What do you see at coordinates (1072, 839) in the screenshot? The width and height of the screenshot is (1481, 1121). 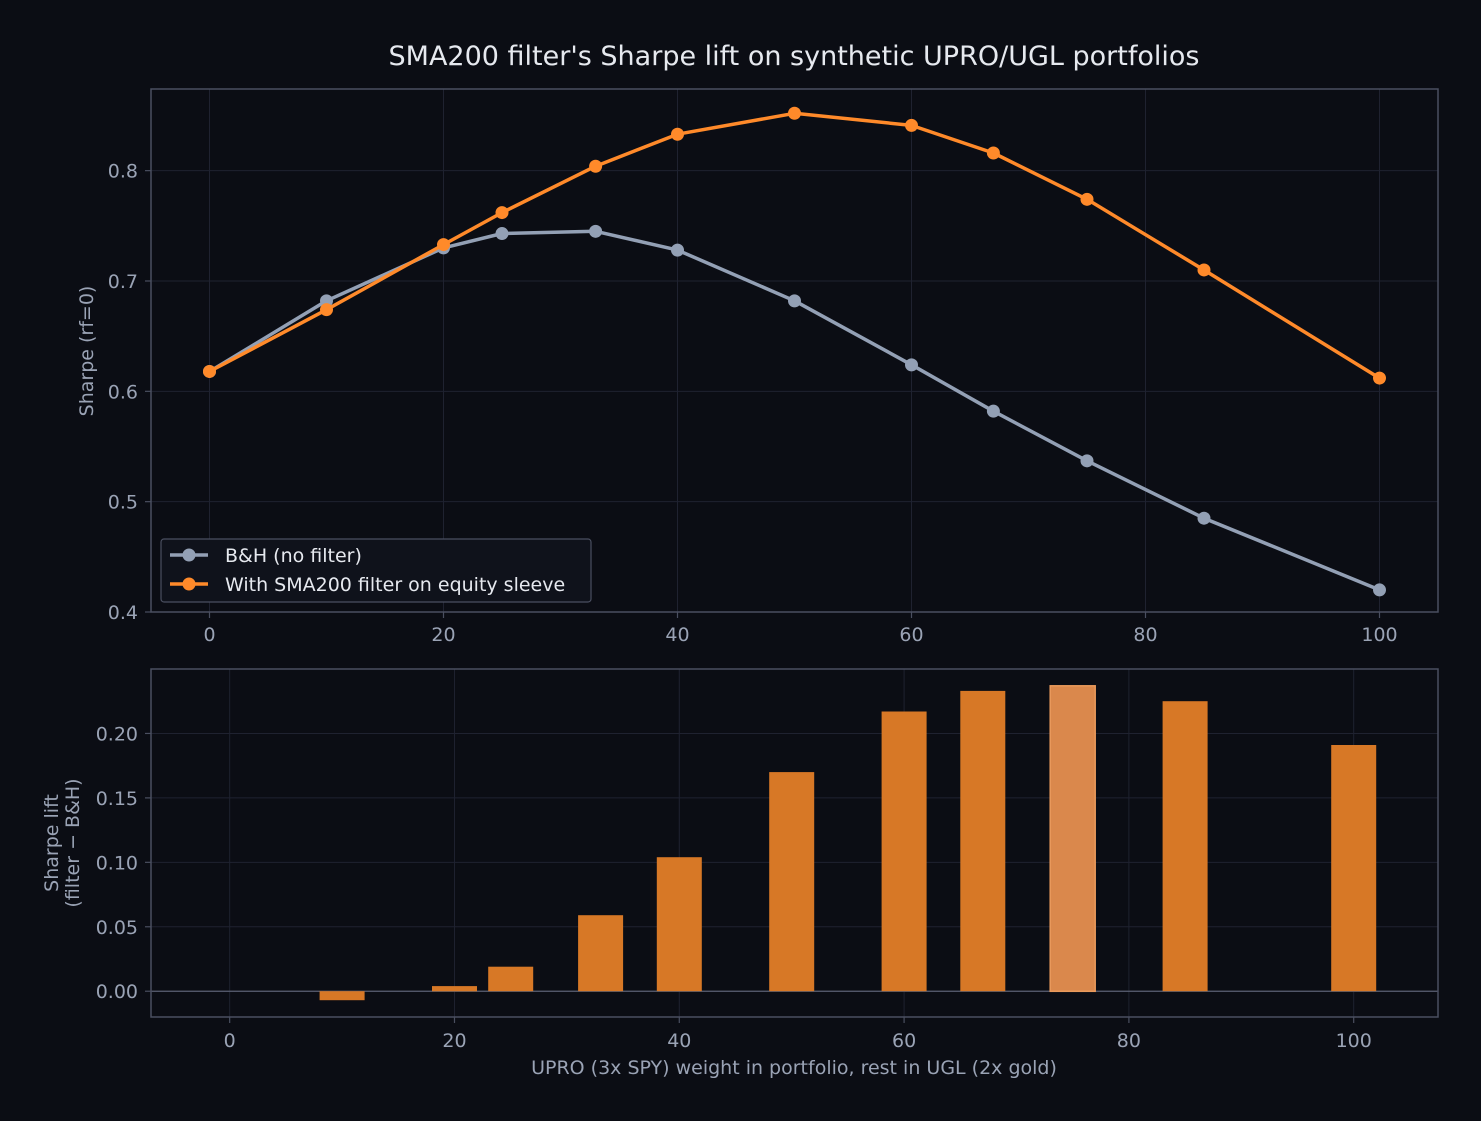 I see `bar-highlighted` at bounding box center [1072, 839].